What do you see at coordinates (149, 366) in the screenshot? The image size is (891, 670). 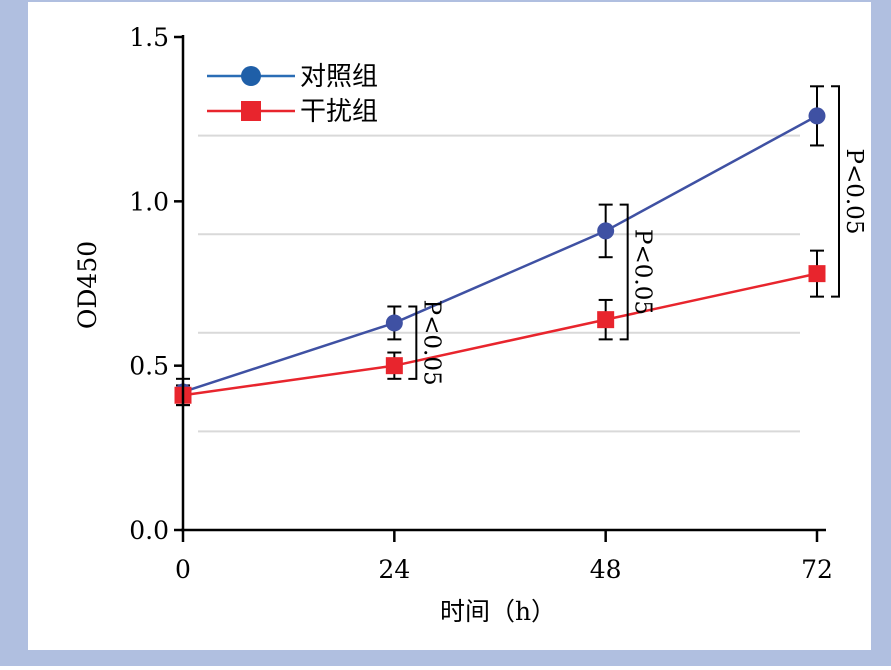 I see `y-tick-label: 0.5` at bounding box center [149, 366].